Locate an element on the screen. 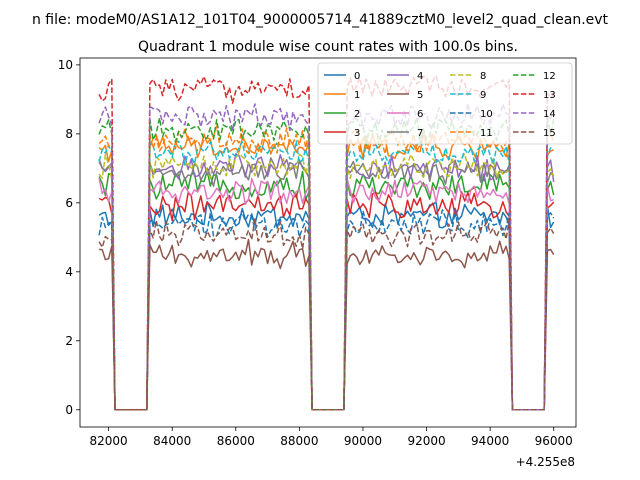  legend-label-5: 5 is located at coordinates (420, 95).